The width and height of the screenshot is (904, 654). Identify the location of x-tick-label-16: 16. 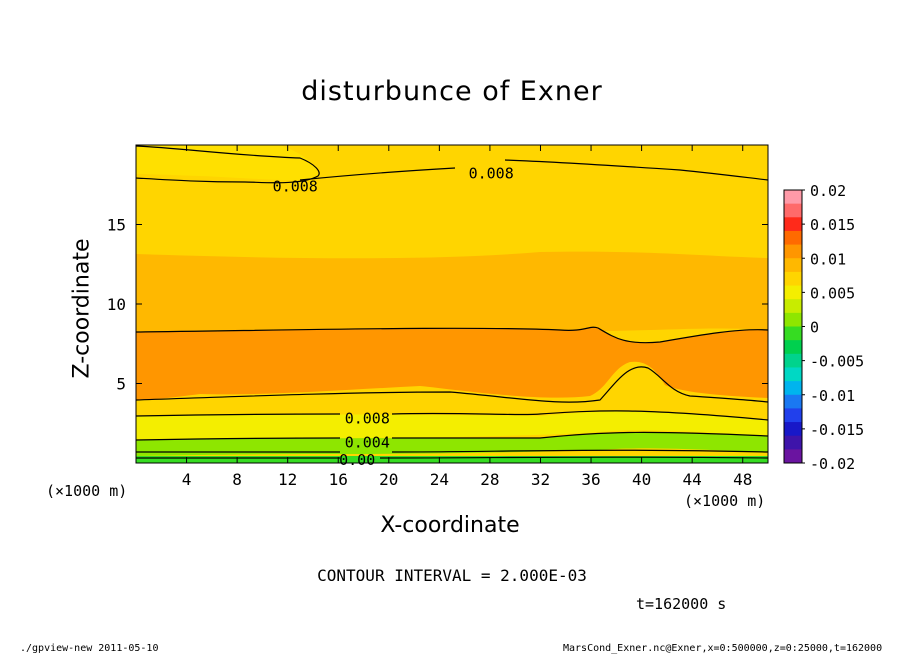
(338, 479).